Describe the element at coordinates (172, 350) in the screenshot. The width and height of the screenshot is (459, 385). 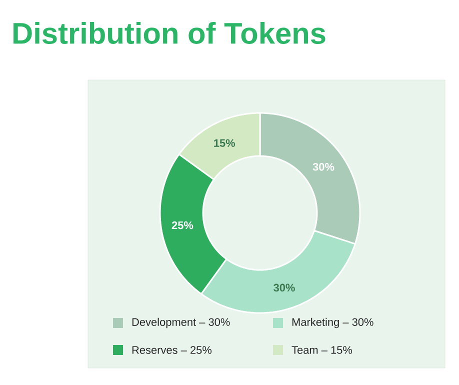
I see `legend-label: Reserves – 25%` at that location.